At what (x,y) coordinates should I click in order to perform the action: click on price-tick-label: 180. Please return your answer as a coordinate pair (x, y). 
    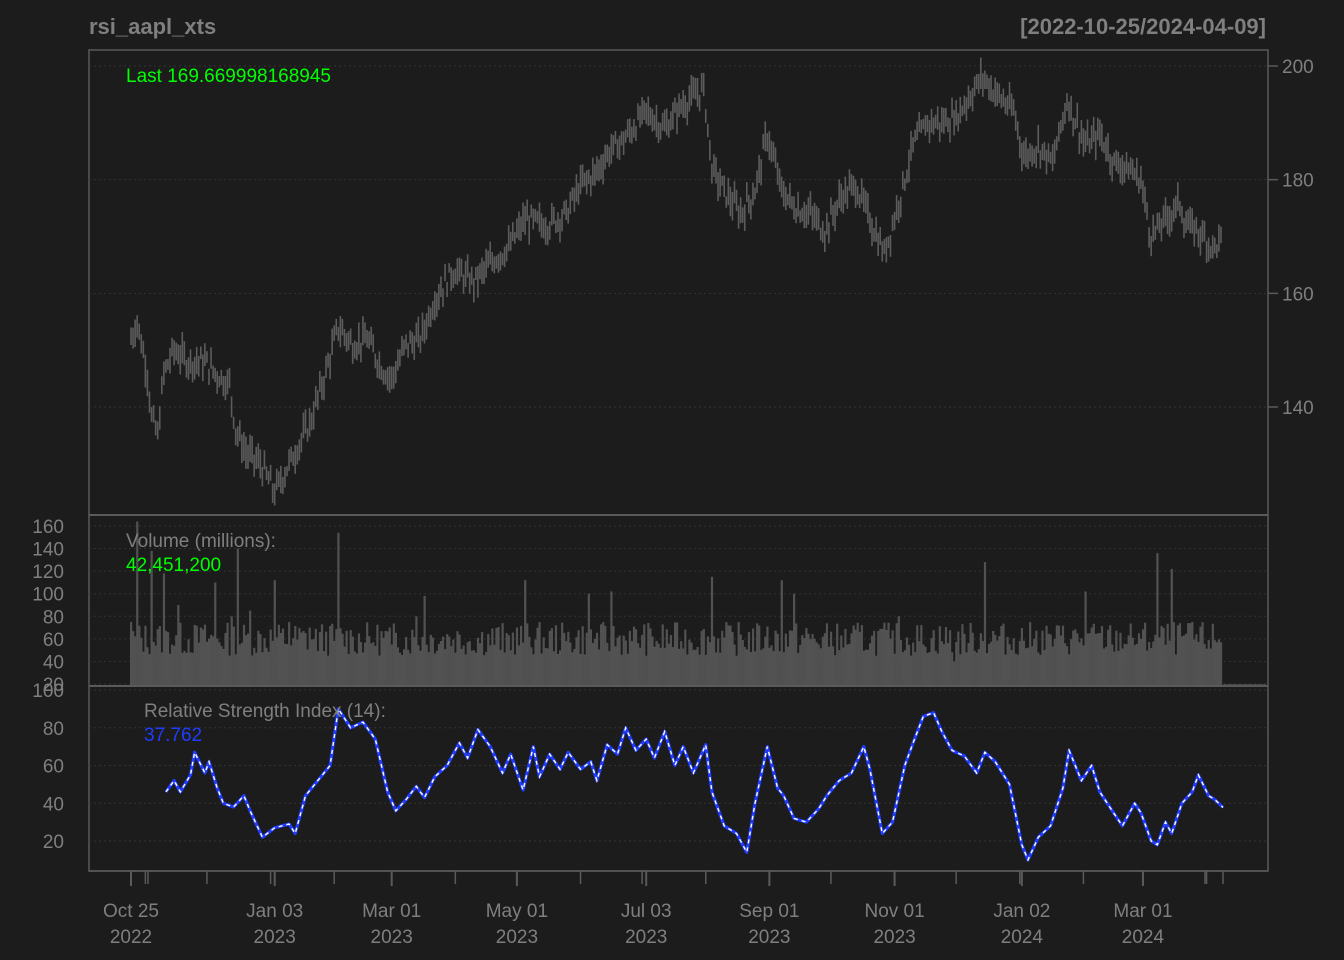
    Looking at the image, I should click on (1298, 181).